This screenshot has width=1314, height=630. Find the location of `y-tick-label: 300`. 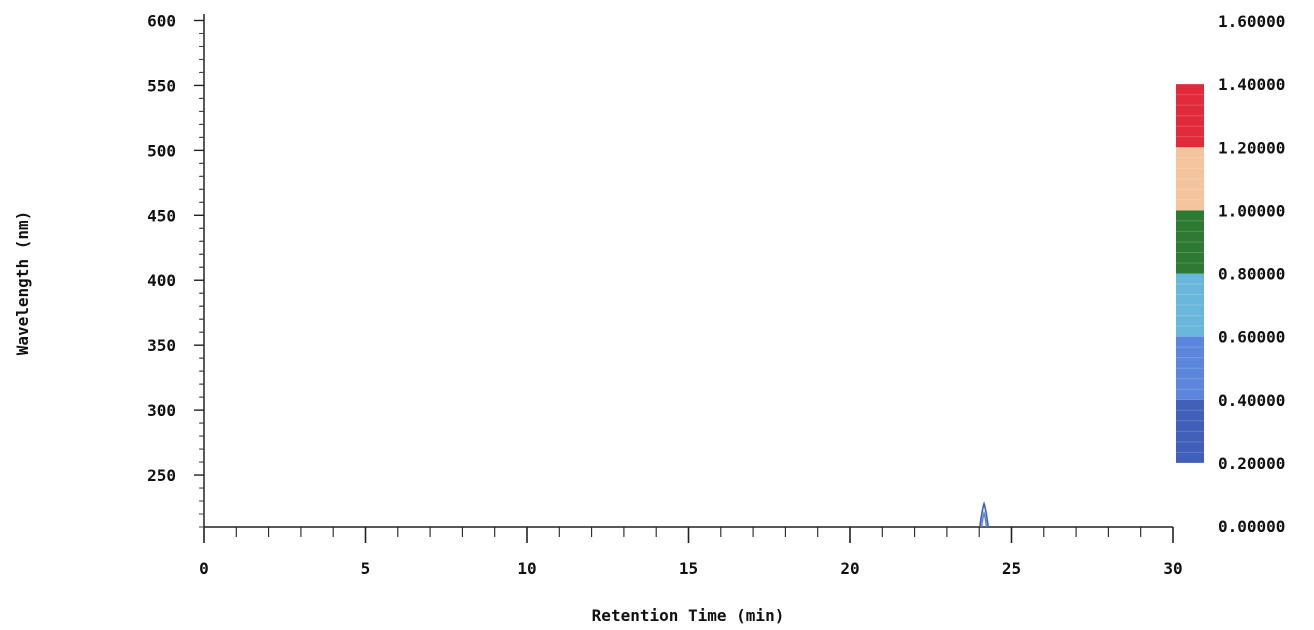

y-tick-label: 300 is located at coordinates (161, 410).